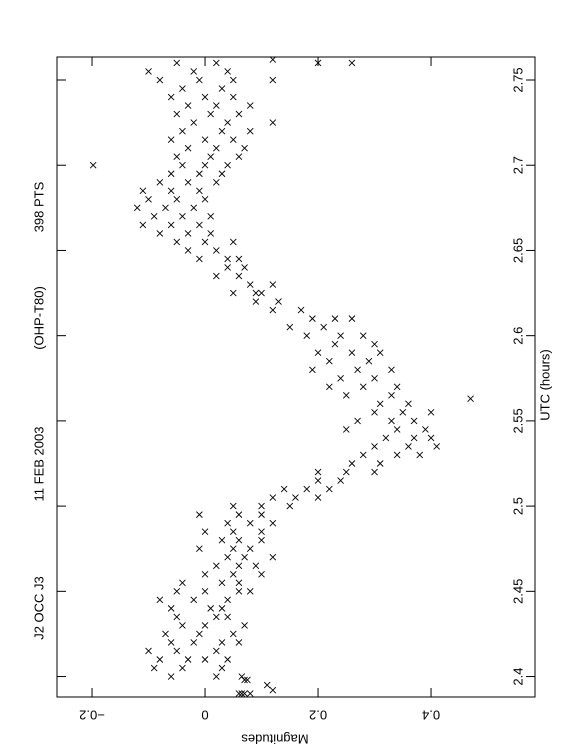 The width and height of the screenshot is (562, 756). What do you see at coordinates (431, 715) in the screenshot?
I see `y-tick-label: 0.4` at bounding box center [431, 715].